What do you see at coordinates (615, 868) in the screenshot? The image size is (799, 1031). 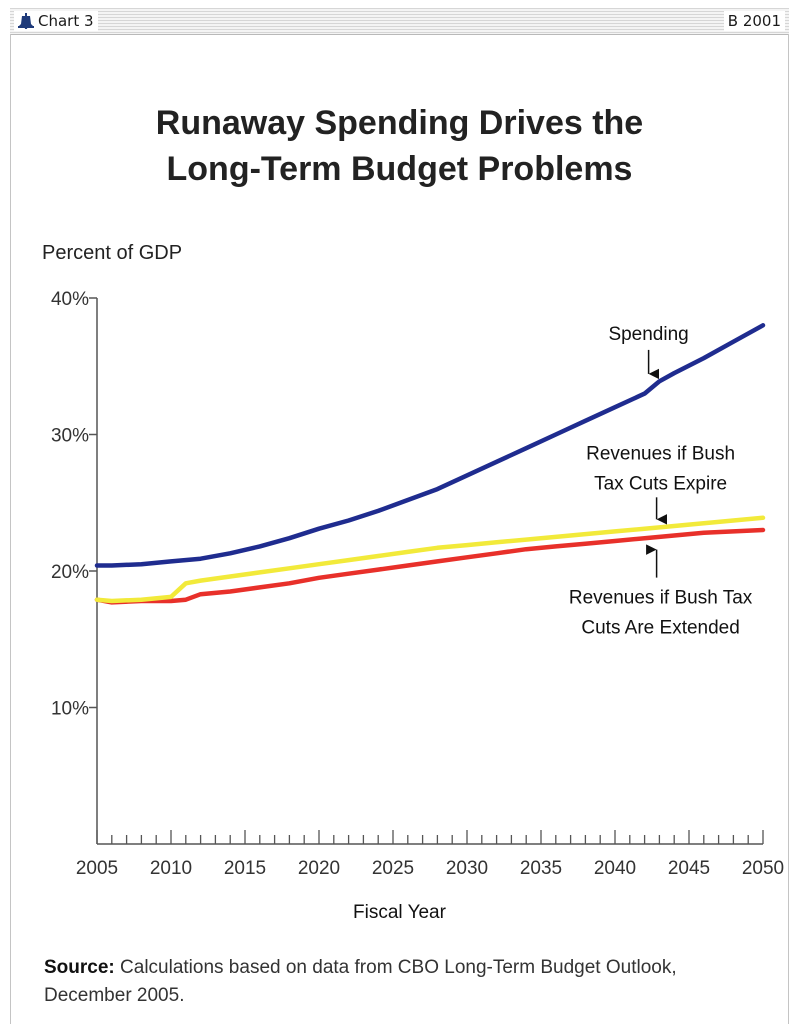 I see `x-tick-label: 2040` at bounding box center [615, 868].